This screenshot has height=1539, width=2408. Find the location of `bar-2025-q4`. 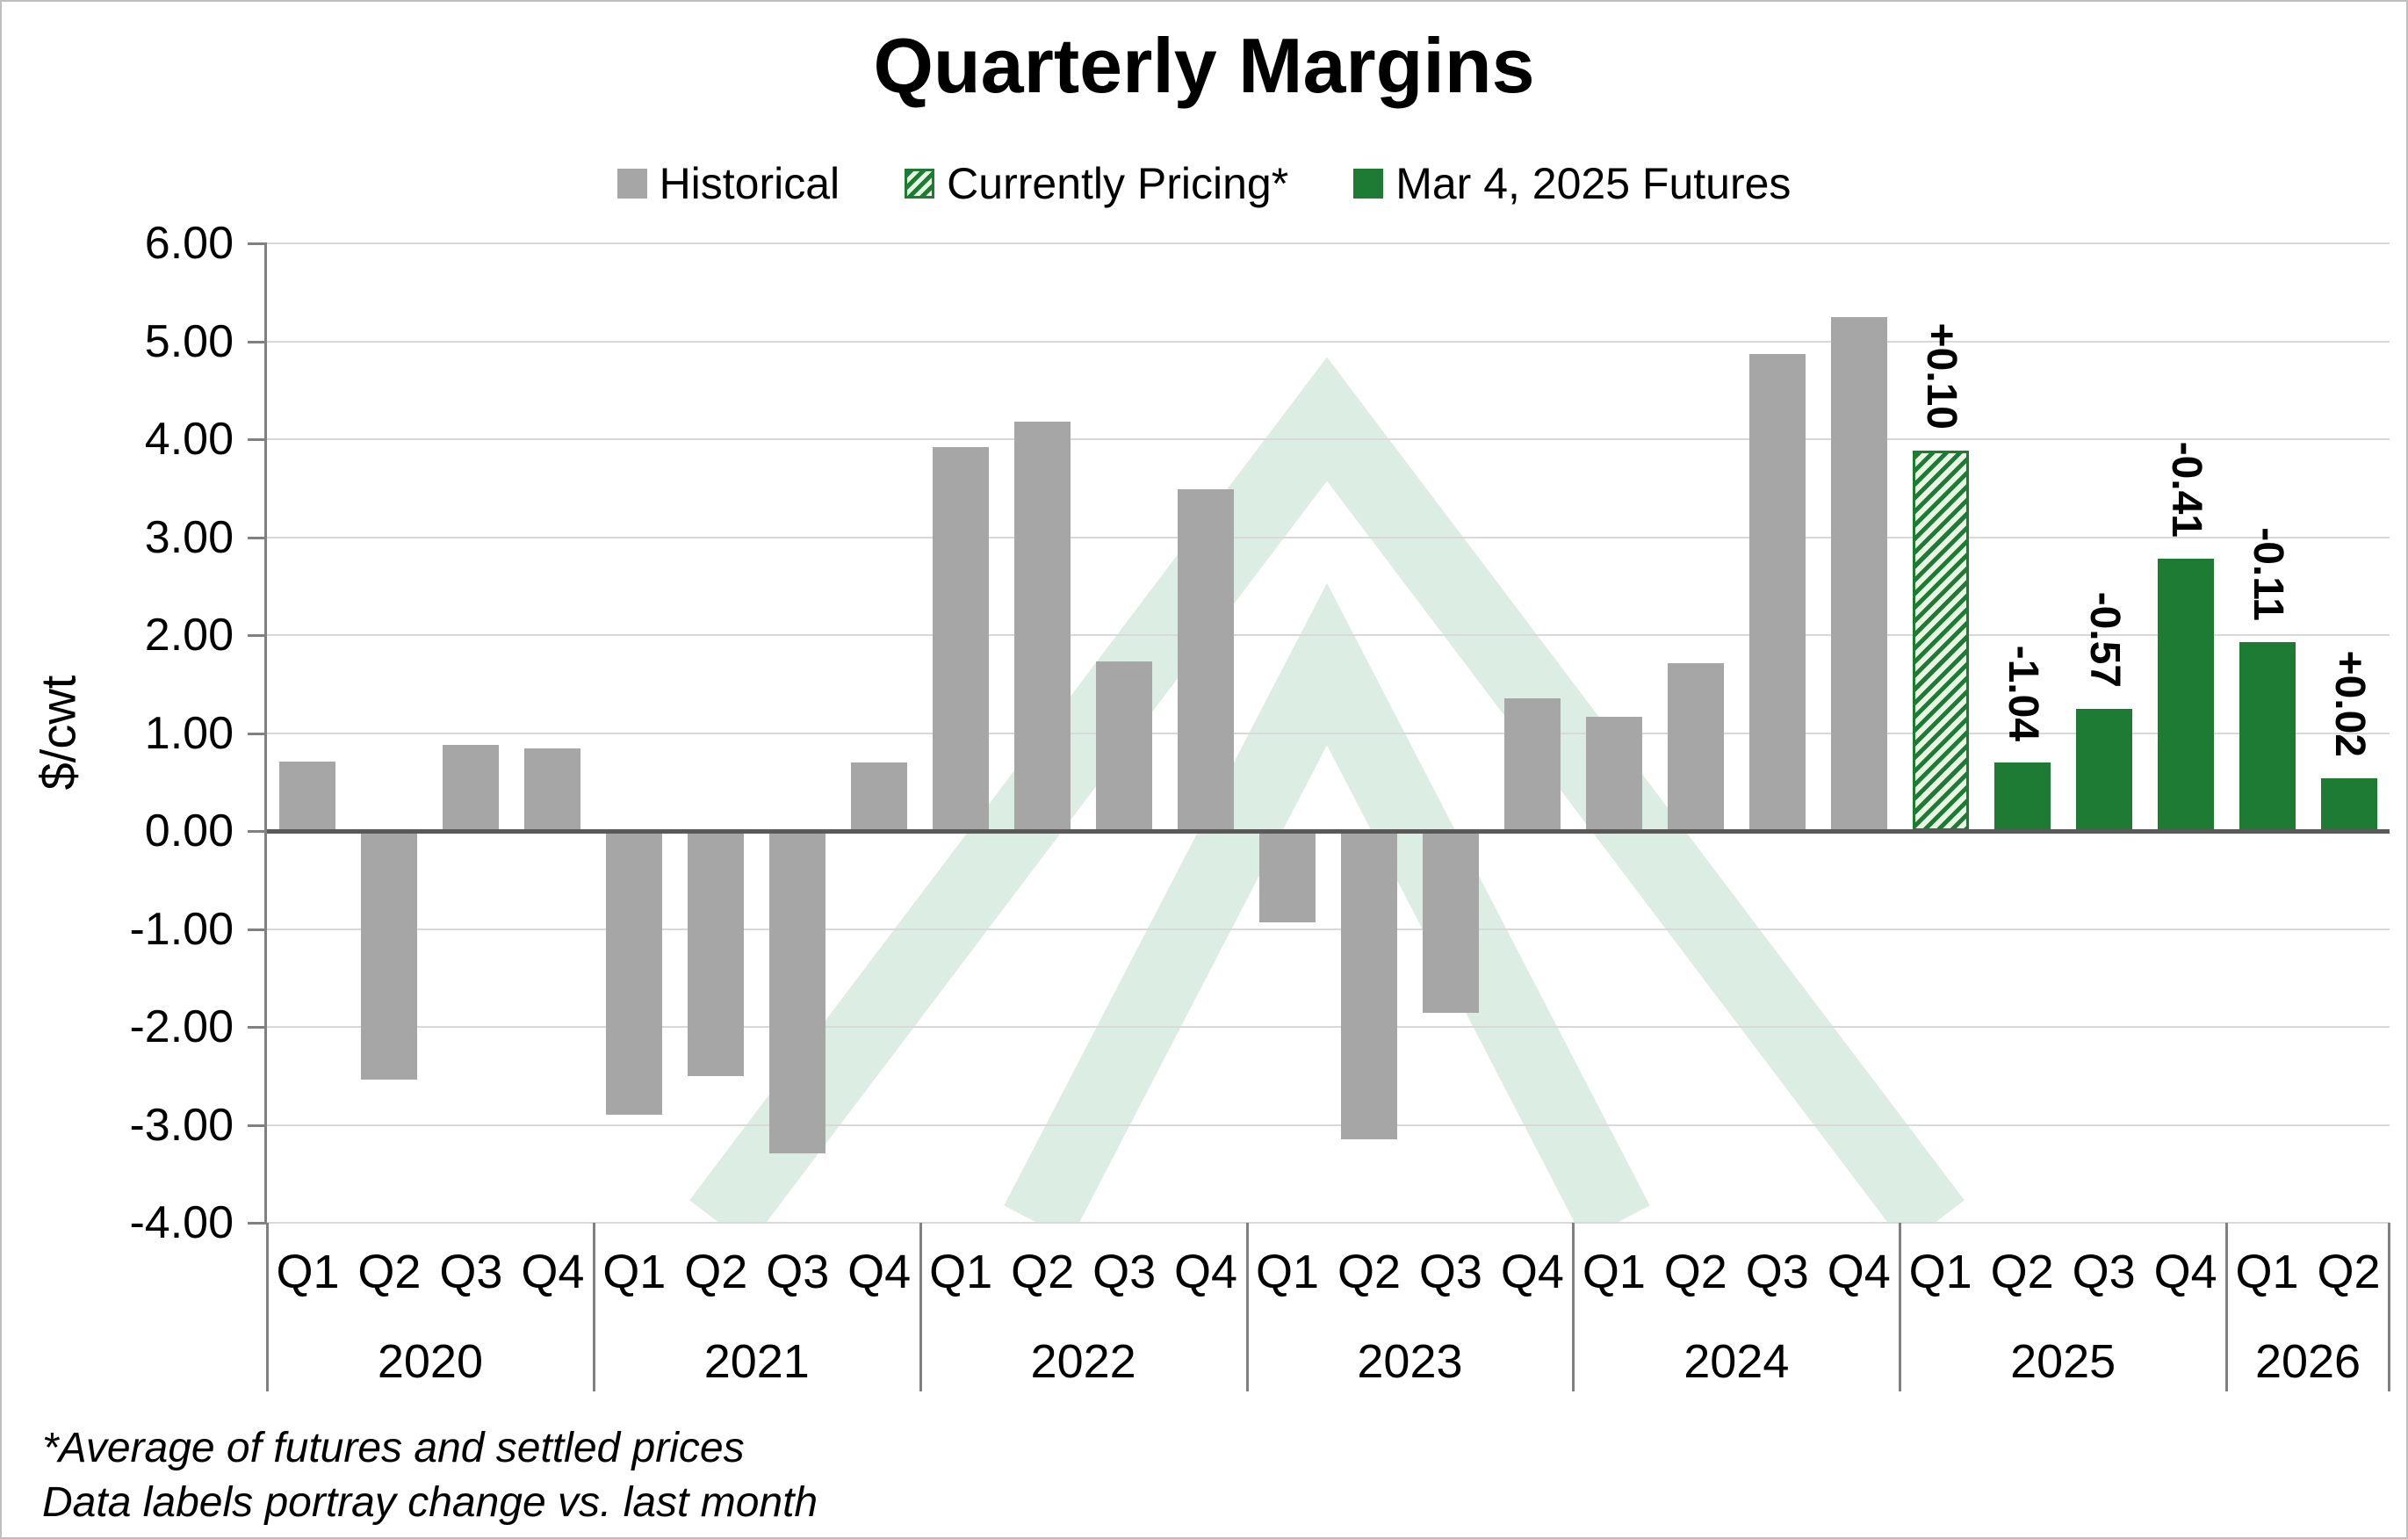

bar-2025-q4 is located at coordinates (2185, 695).